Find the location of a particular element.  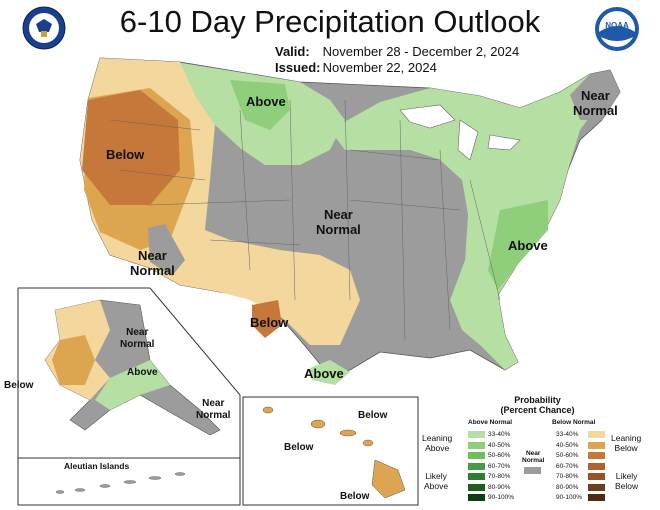

aleutian-label: Aleutian Islands is located at coordinates (97, 466).